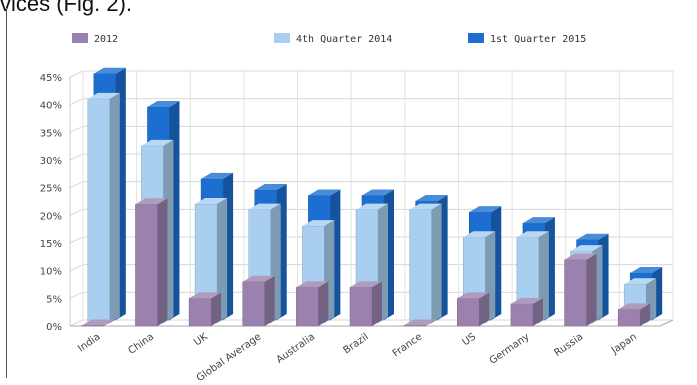 This screenshot has height=385, width=697. Describe the element at coordinates (141, 343) in the screenshot. I see `x-tick-label: China` at that location.